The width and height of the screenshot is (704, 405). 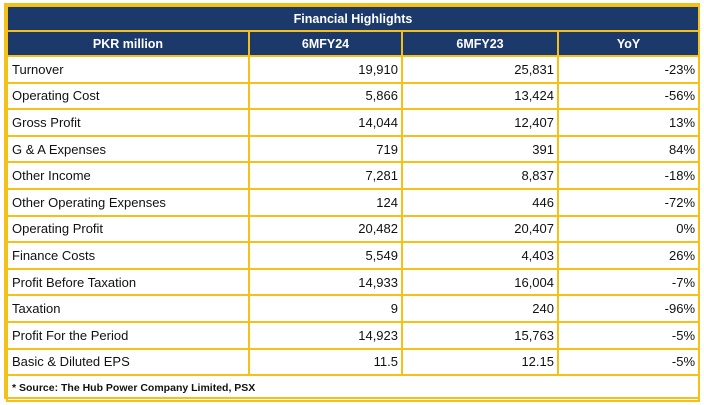 I want to click on cell-yoy-value: 13%, so click(x=628, y=122).